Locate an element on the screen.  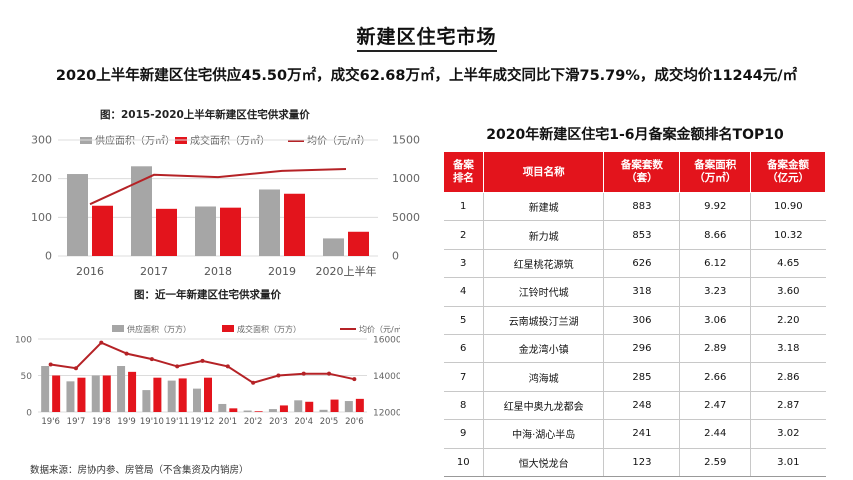
legend-label: 供应面积（万方） is located at coordinates (159, 329).